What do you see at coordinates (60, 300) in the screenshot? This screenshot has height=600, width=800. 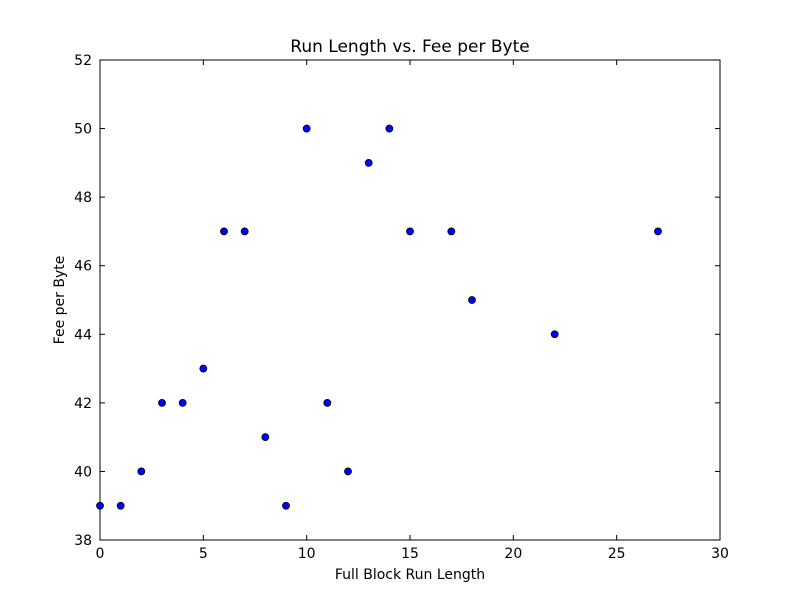 I see `y-axis-label: Fee per Byte` at bounding box center [60, 300].